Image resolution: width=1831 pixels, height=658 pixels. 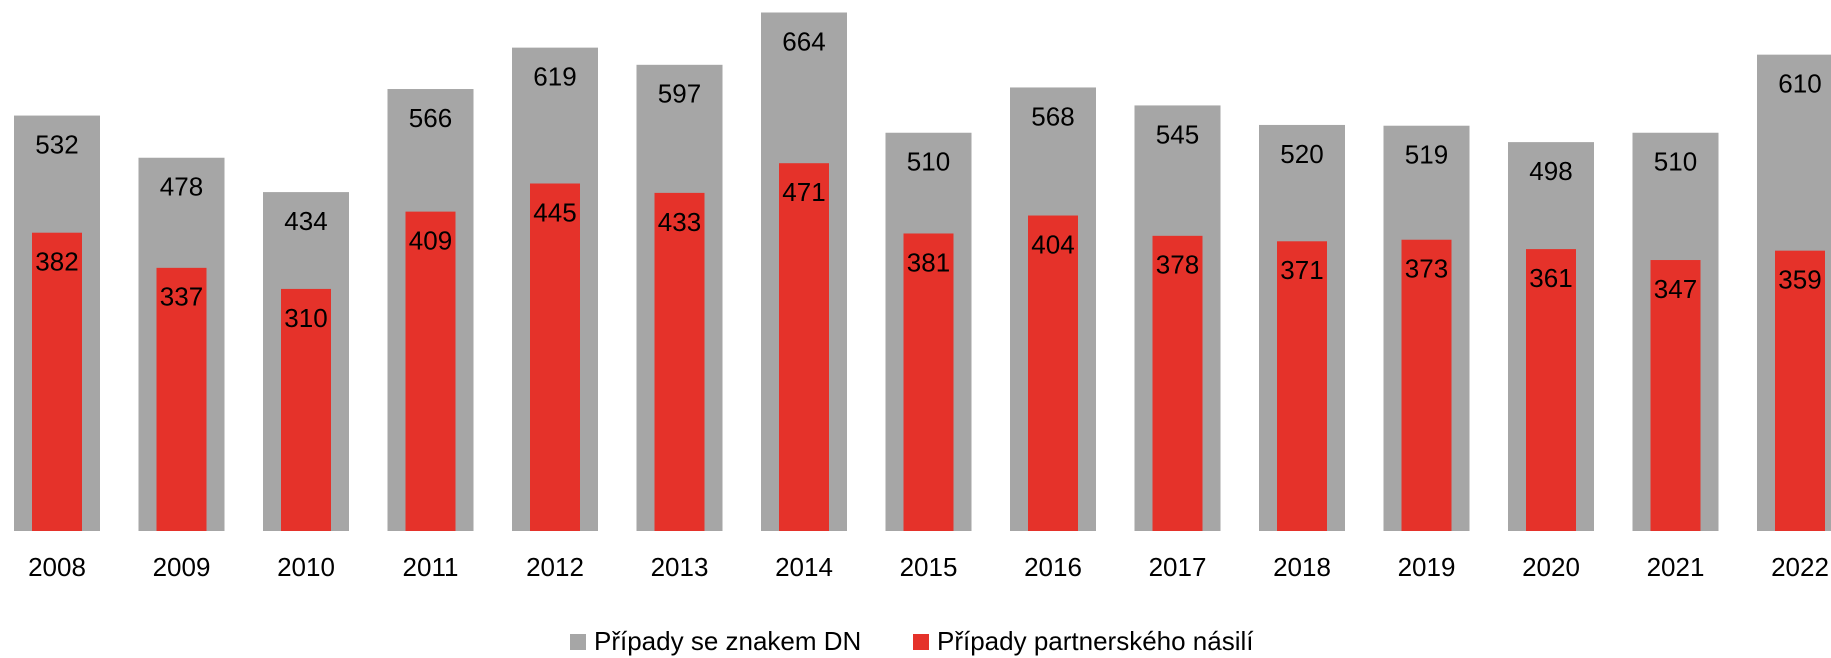 What do you see at coordinates (1177, 265) in the screenshot?
I see `data-label: 378` at bounding box center [1177, 265].